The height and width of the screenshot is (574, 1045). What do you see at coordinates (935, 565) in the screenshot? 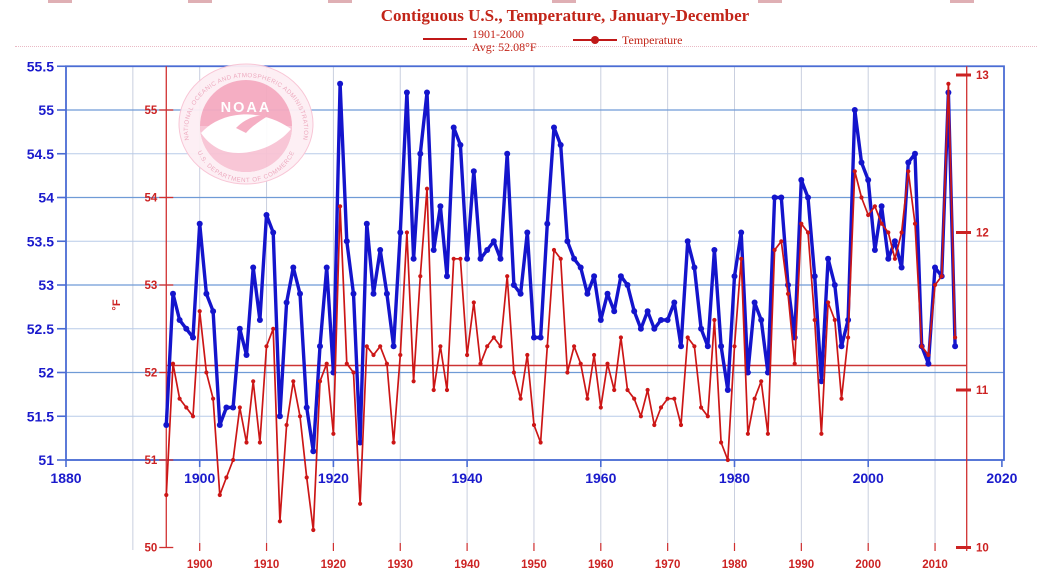
I see `svg-text: 2010` at bounding box center [935, 565].